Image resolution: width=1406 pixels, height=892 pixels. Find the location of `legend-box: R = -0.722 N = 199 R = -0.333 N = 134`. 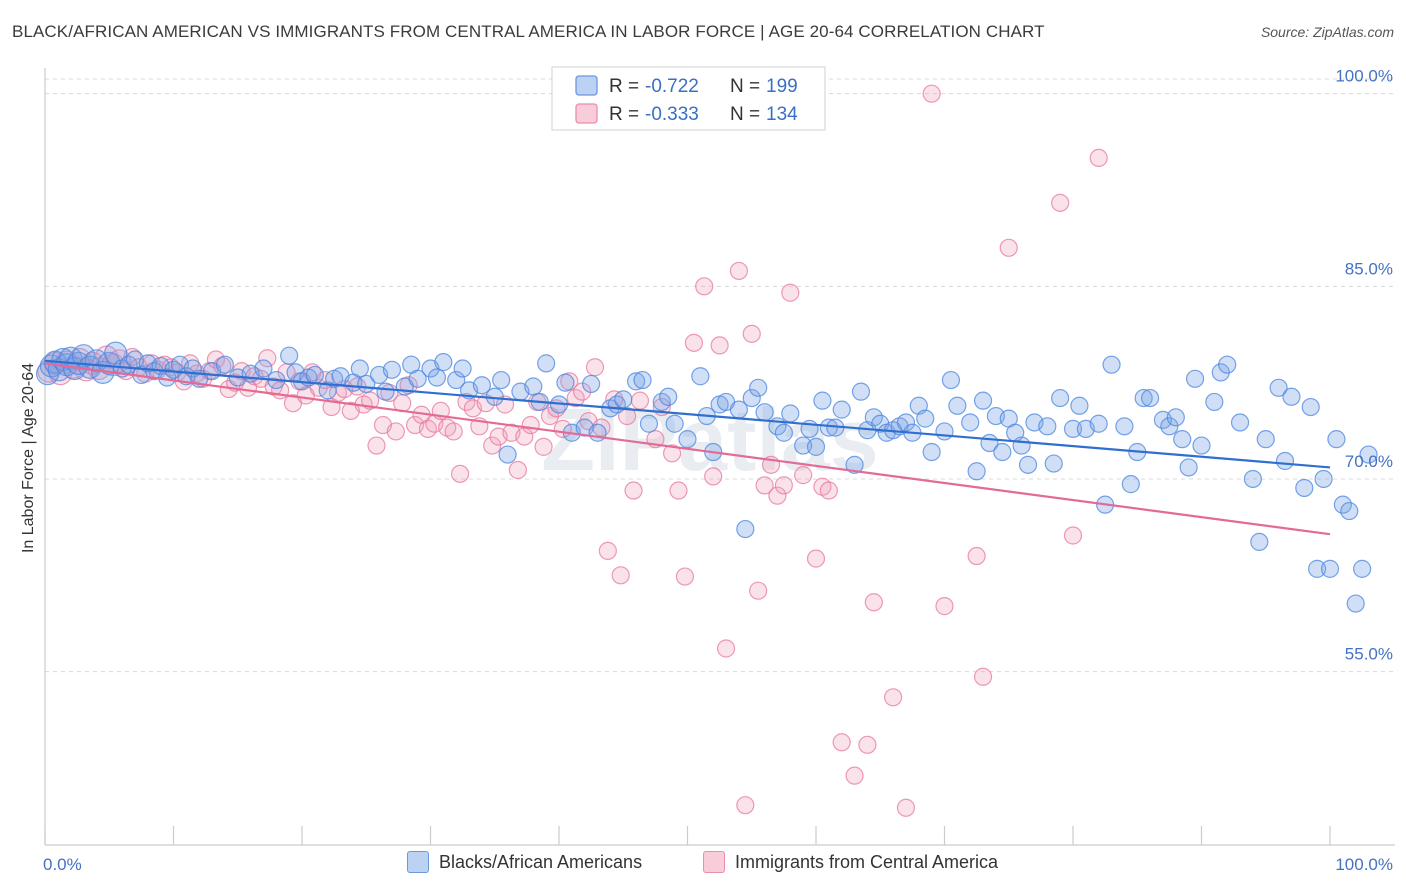

legend-box: R = -0.722 N = 199 R = -0.333 N = 134 is located at coordinates (688, 98).